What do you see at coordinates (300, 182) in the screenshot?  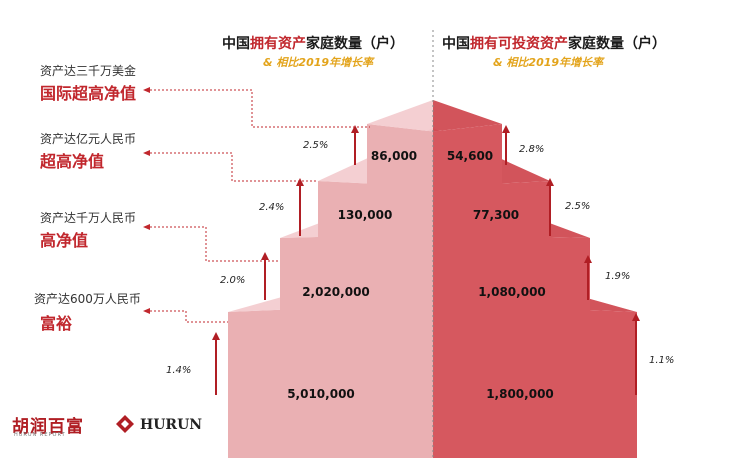 I see `growth-arrow-head-left-uhnw` at bounding box center [300, 182].